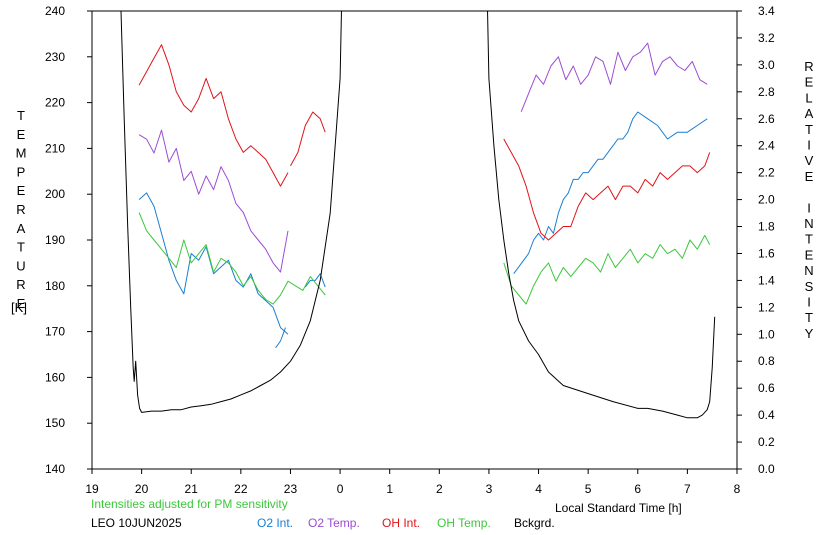  What do you see at coordinates (766, 38) in the screenshot?
I see `y-right-tick-label: 3.2` at bounding box center [766, 38].